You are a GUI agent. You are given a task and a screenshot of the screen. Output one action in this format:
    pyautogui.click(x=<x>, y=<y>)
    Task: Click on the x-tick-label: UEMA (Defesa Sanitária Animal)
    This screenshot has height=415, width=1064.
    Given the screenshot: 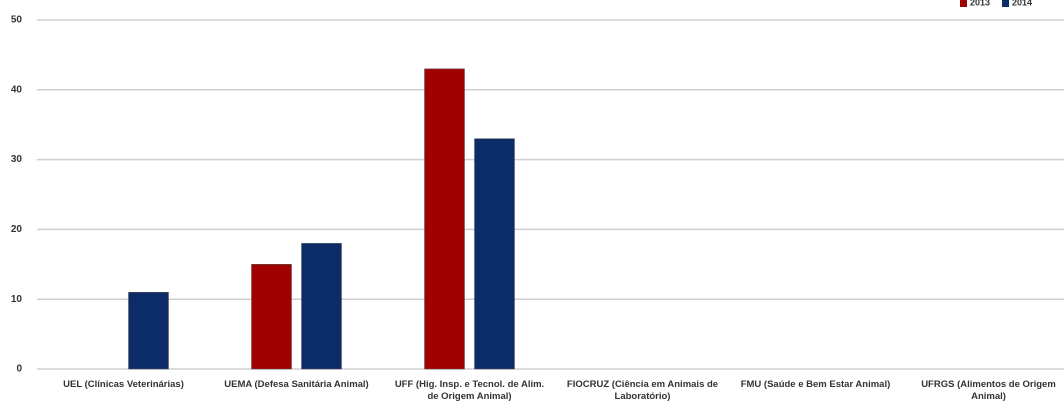 What is the action you would take?
    pyautogui.click(x=296, y=384)
    